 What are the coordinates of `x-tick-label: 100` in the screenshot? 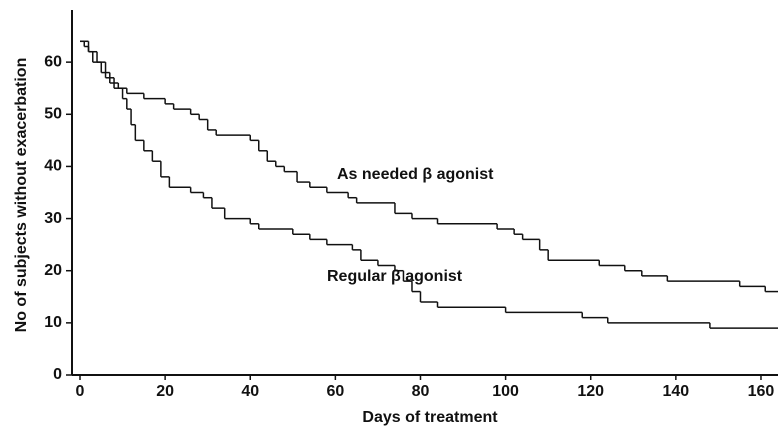 It's located at (505, 391).